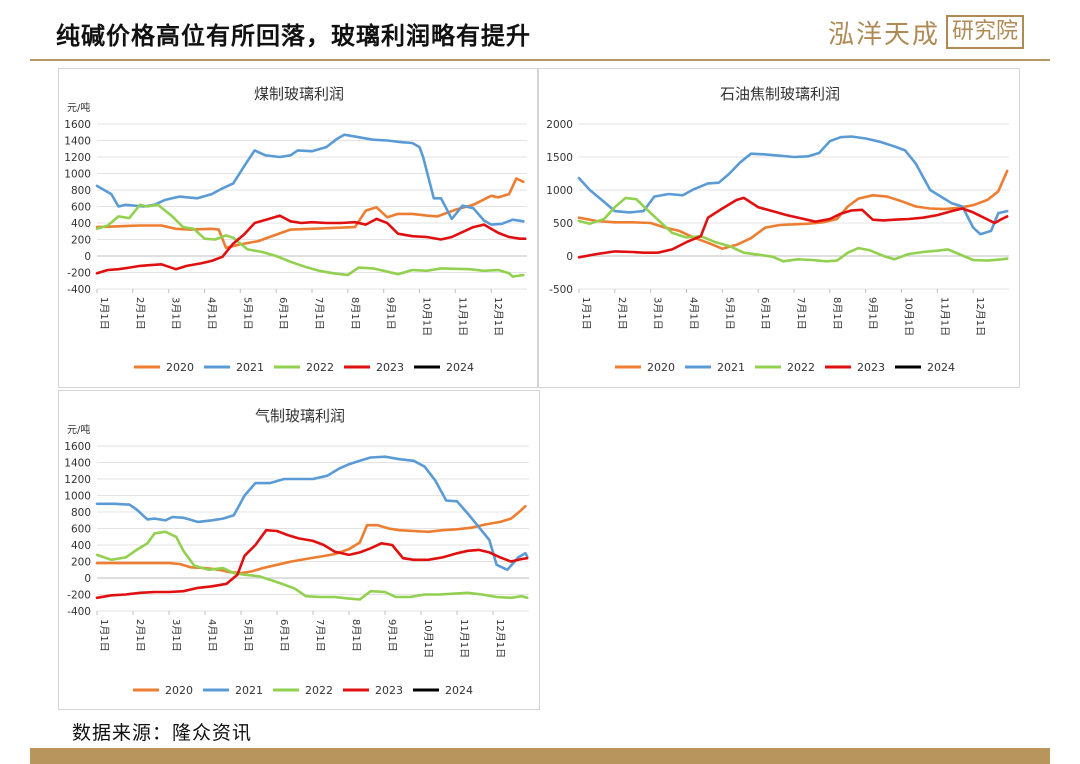 This screenshot has width=1080, height=764. I want to click on y-tick-label: 800, so click(81, 513).